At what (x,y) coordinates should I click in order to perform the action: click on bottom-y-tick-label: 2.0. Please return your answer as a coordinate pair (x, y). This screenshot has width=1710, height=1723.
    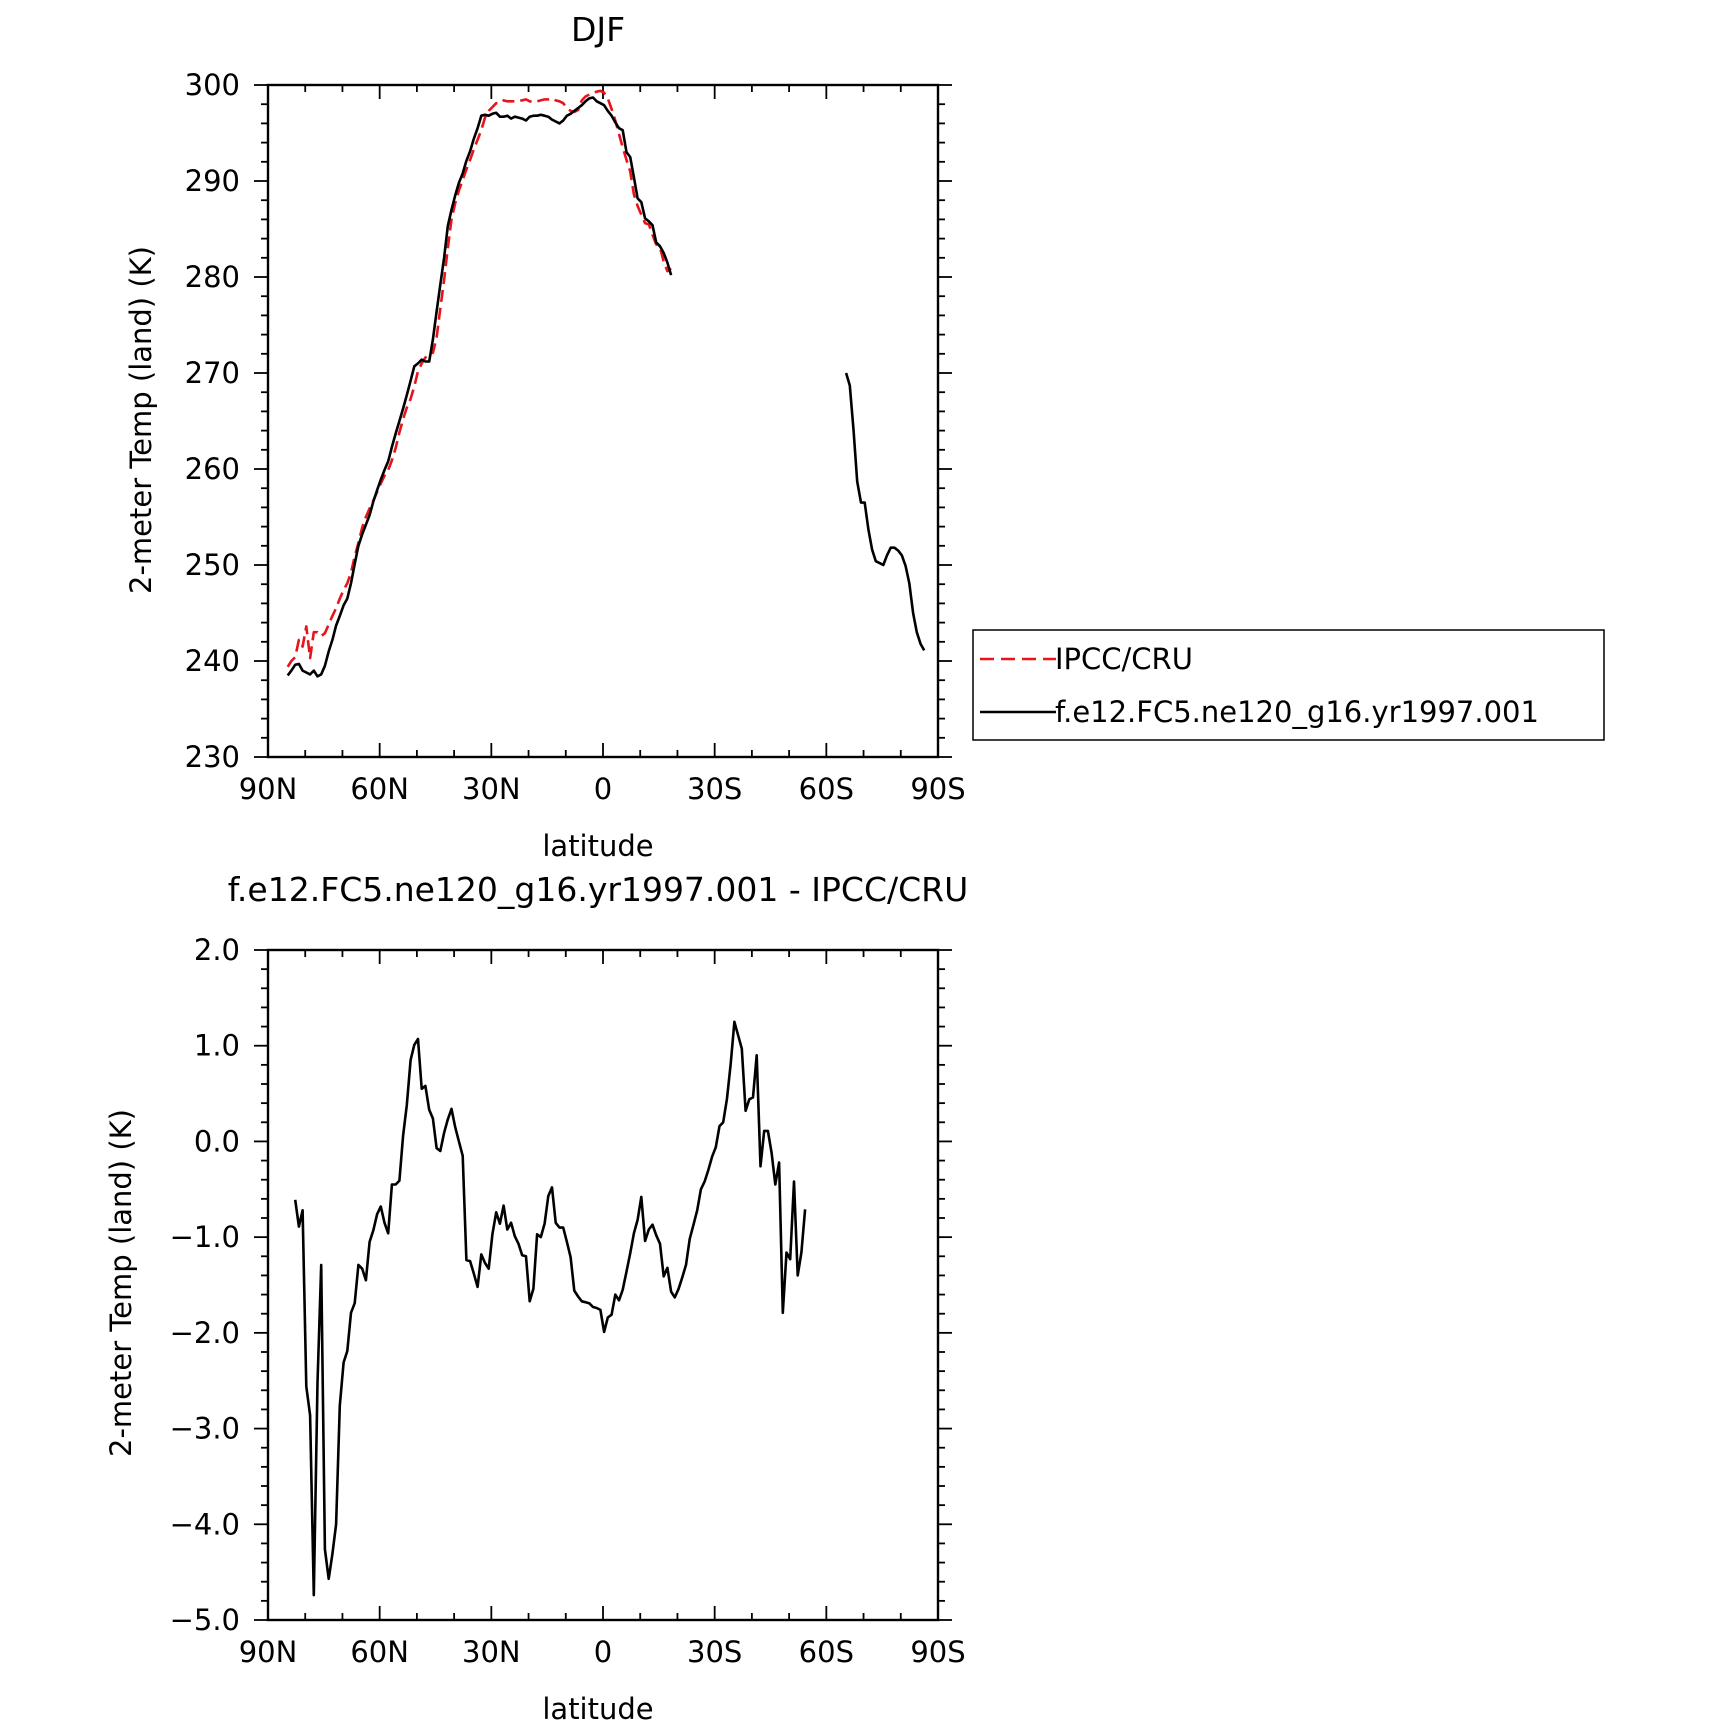
    Looking at the image, I should click on (217, 950).